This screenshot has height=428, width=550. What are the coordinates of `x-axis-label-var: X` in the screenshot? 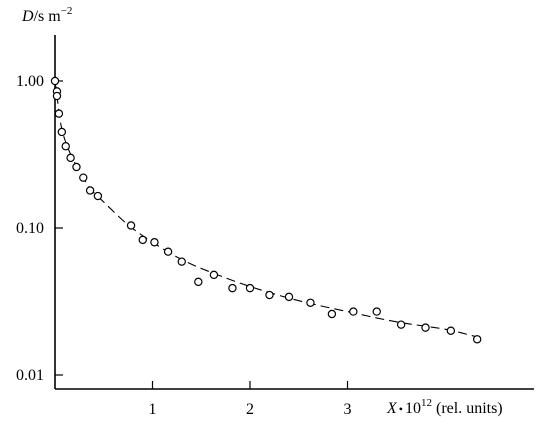 It's located at (392, 408).